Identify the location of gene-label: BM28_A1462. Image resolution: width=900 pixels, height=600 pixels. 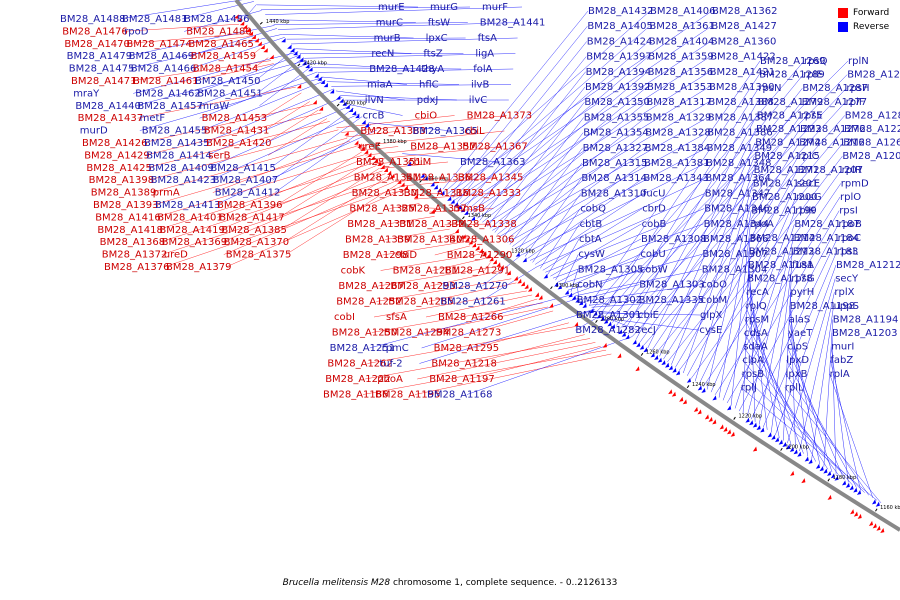
(168, 93).